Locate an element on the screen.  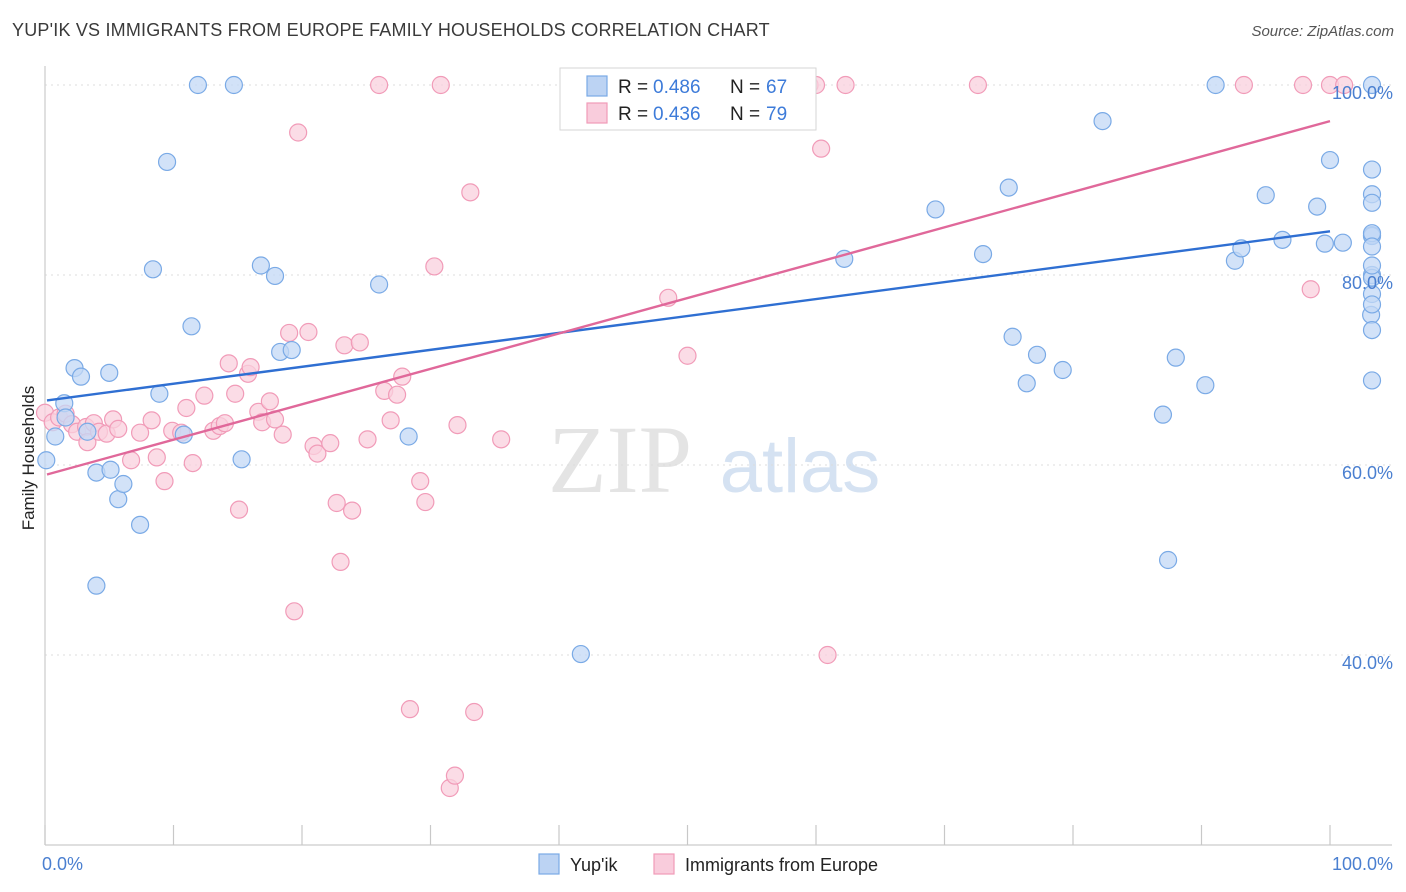
legend-swatch-europe is located at coordinates (597, 113).